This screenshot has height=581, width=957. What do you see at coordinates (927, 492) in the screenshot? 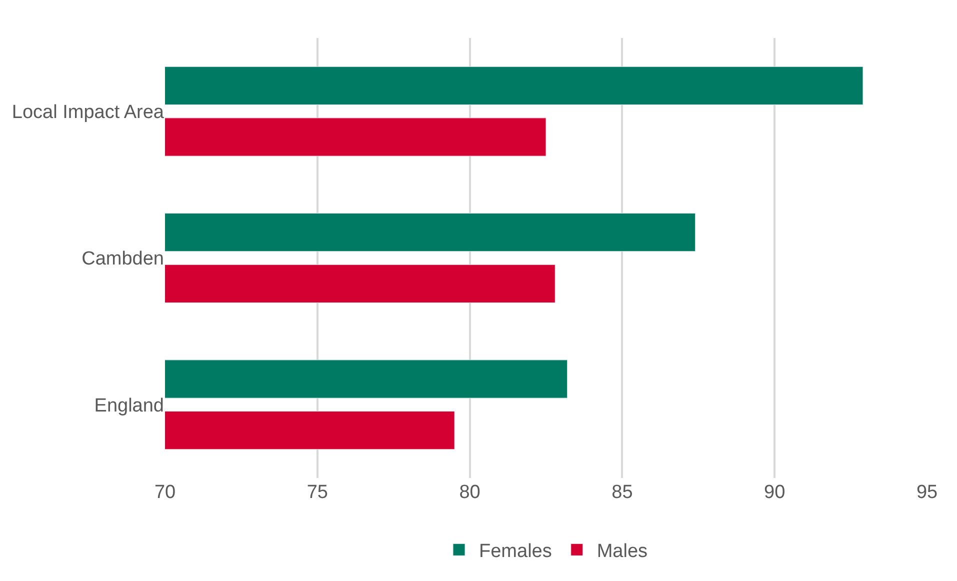
I see `x-tick-label: 95` at bounding box center [927, 492].